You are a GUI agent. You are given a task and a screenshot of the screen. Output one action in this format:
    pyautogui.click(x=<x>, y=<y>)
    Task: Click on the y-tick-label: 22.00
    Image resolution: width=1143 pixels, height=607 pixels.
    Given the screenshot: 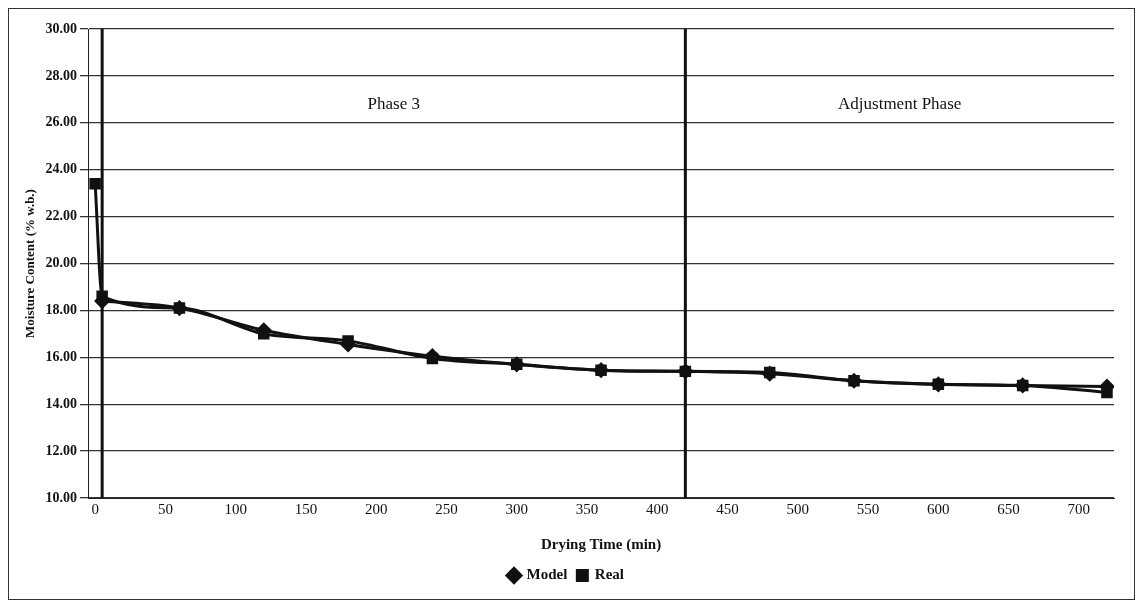 What is the action you would take?
    pyautogui.click(x=61, y=216)
    